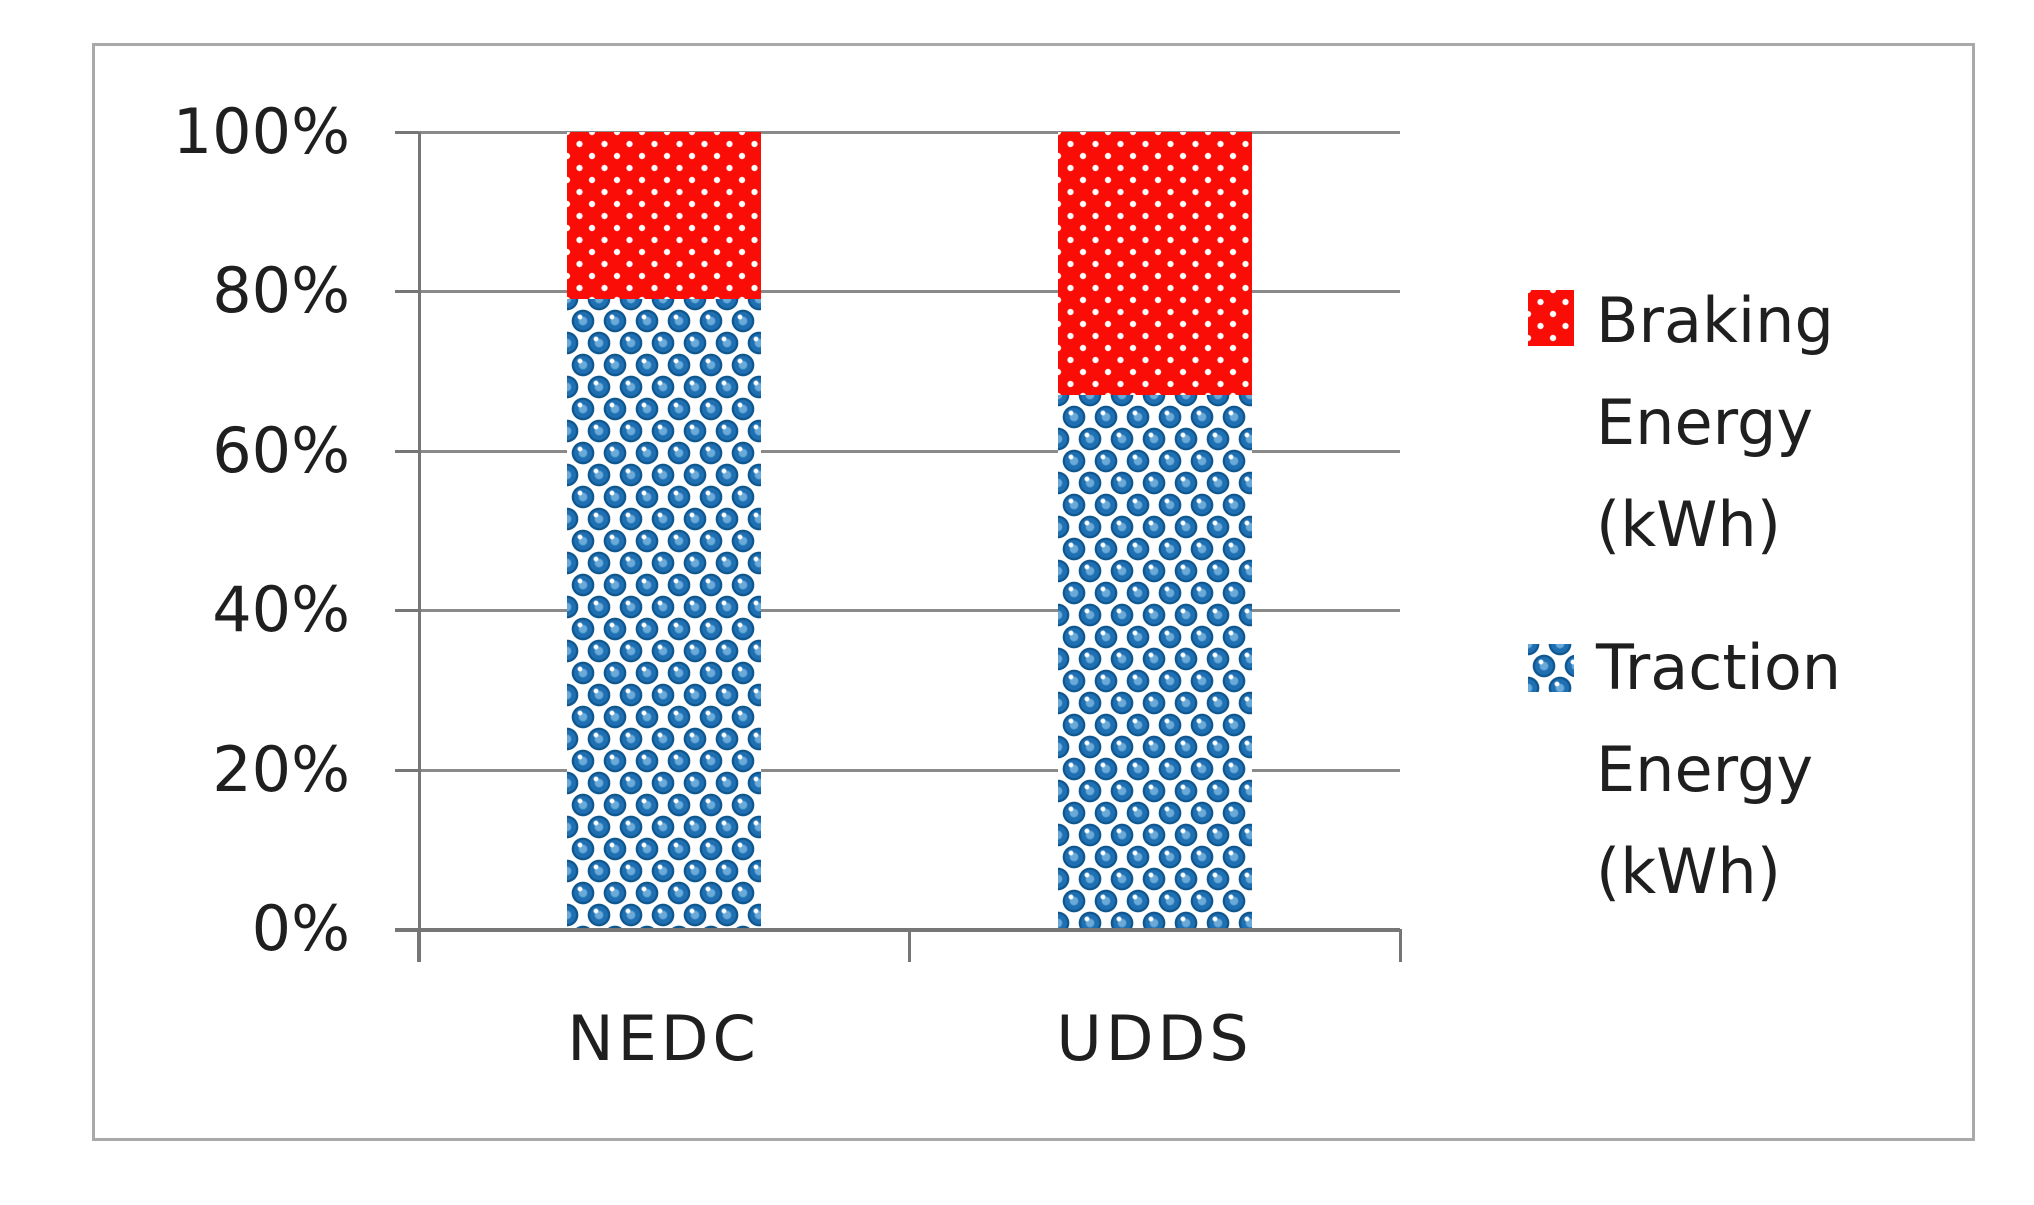 The width and height of the screenshot is (2034, 1205). What do you see at coordinates (419, 547) in the screenshot?
I see `y-axis-line` at bounding box center [419, 547].